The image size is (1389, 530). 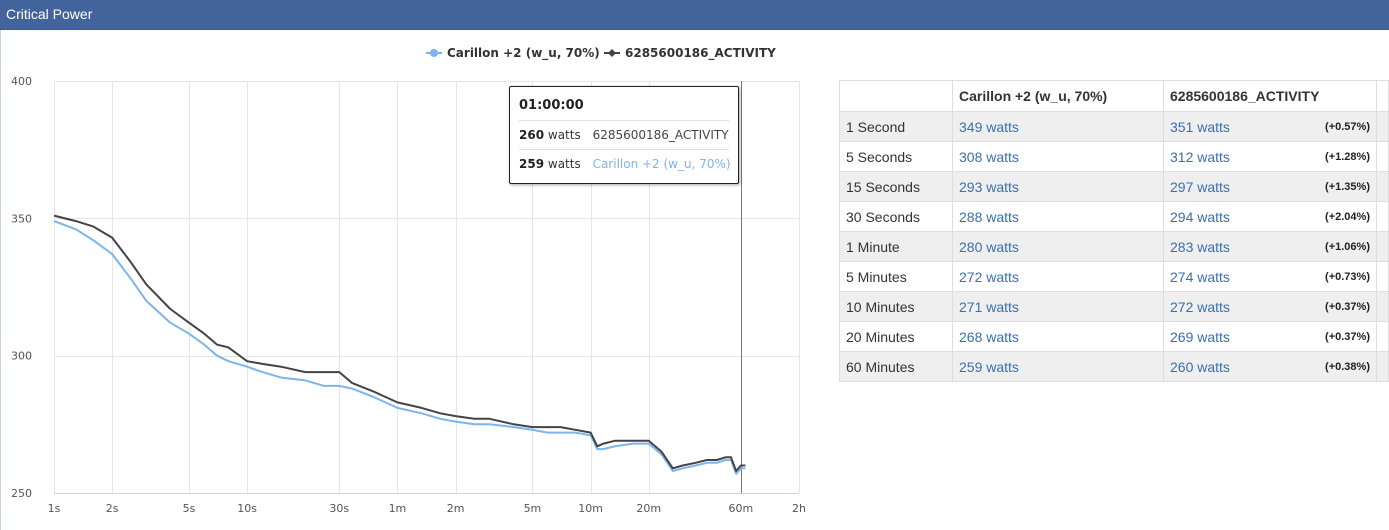 I want to click on table-header-extra, so click(x=1382, y=96).